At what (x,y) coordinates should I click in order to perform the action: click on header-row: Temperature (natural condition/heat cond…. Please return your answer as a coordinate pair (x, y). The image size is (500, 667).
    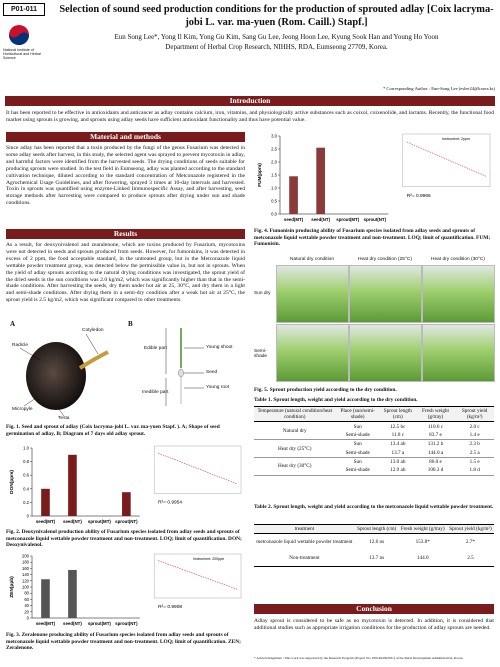
    Looking at the image, I should click on (374, 414).